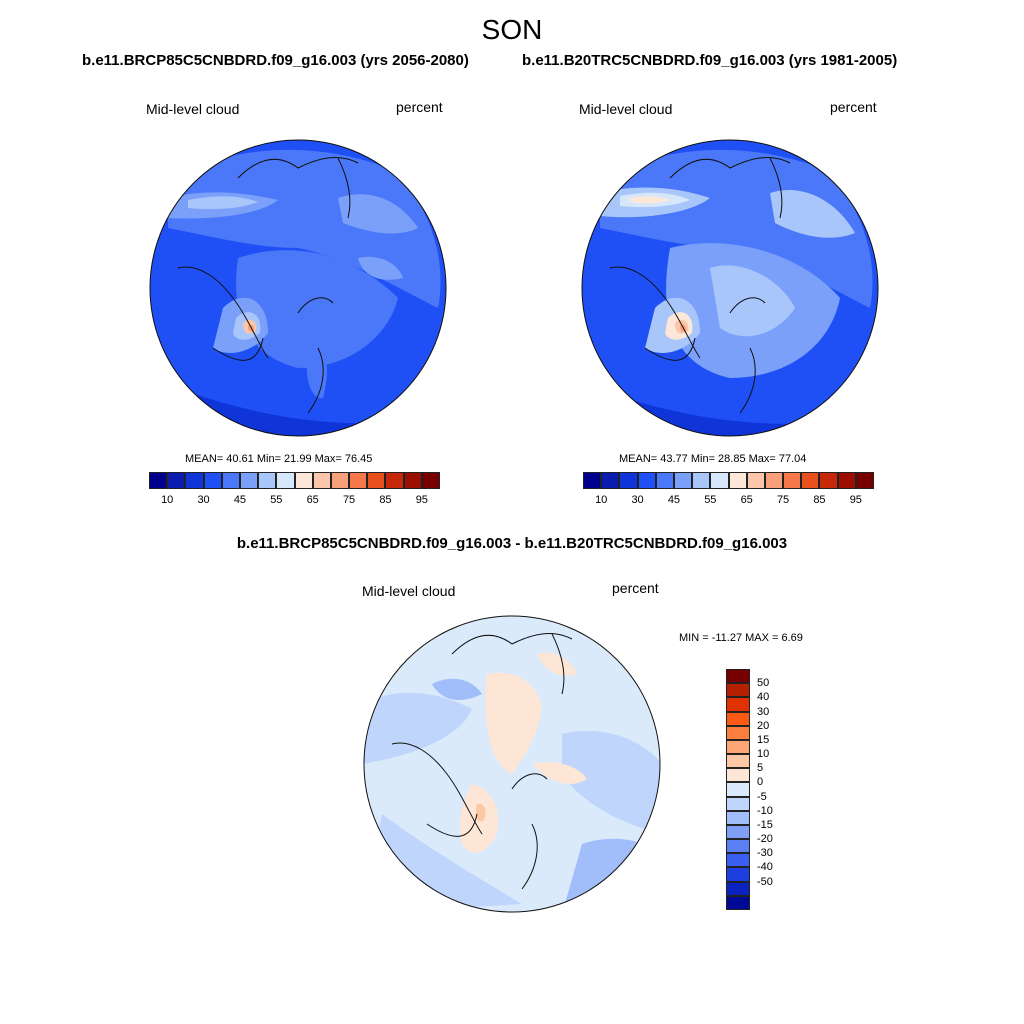 The height and width of the screenshot is (1024, 1024). I want to click on colorbar-tick-label: -5, so click(762, 796).